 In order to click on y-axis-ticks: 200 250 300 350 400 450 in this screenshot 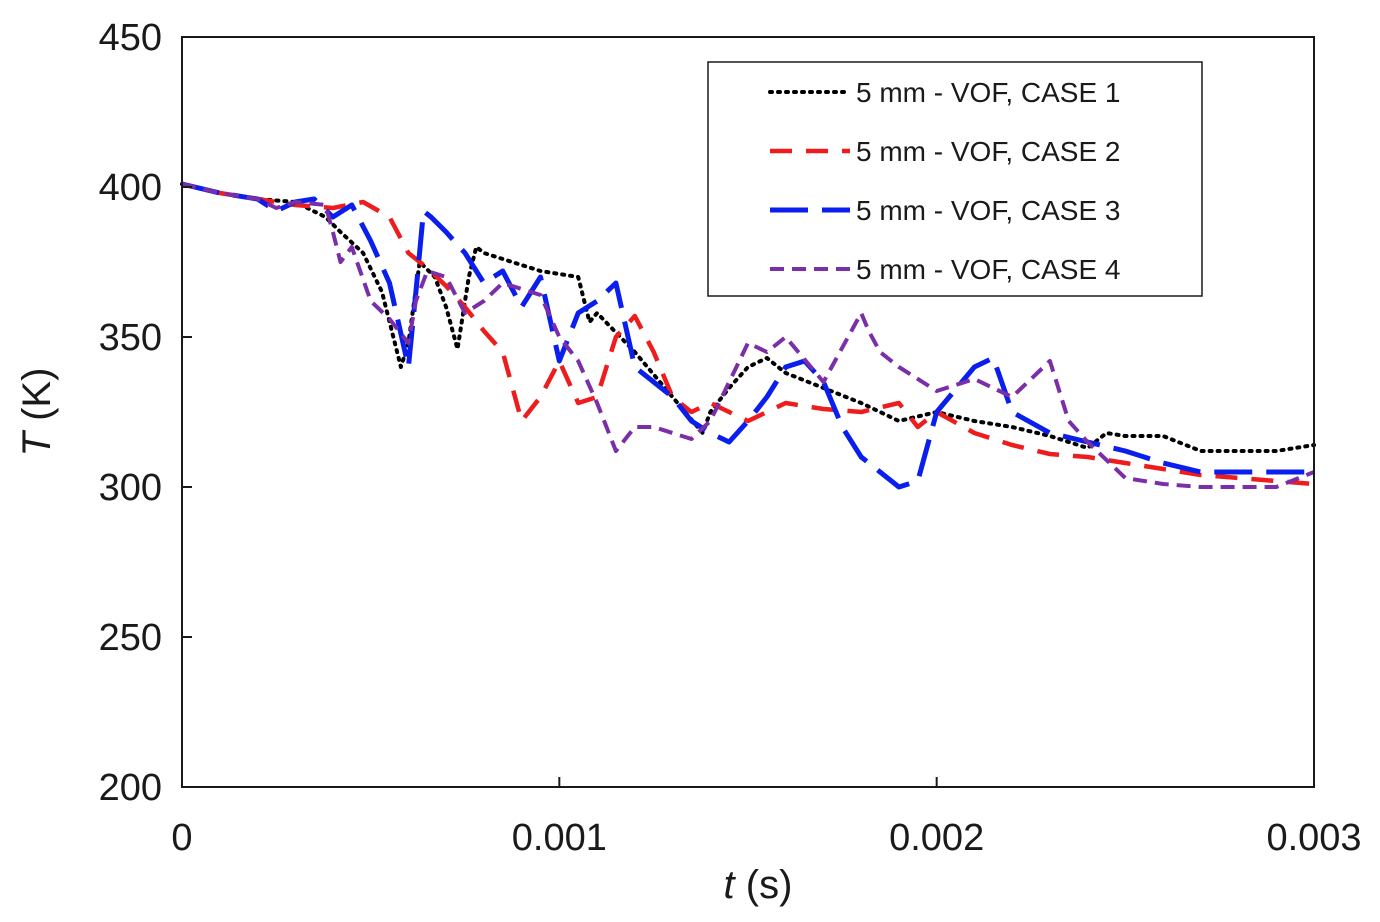, I will do `click(145, 413)`.